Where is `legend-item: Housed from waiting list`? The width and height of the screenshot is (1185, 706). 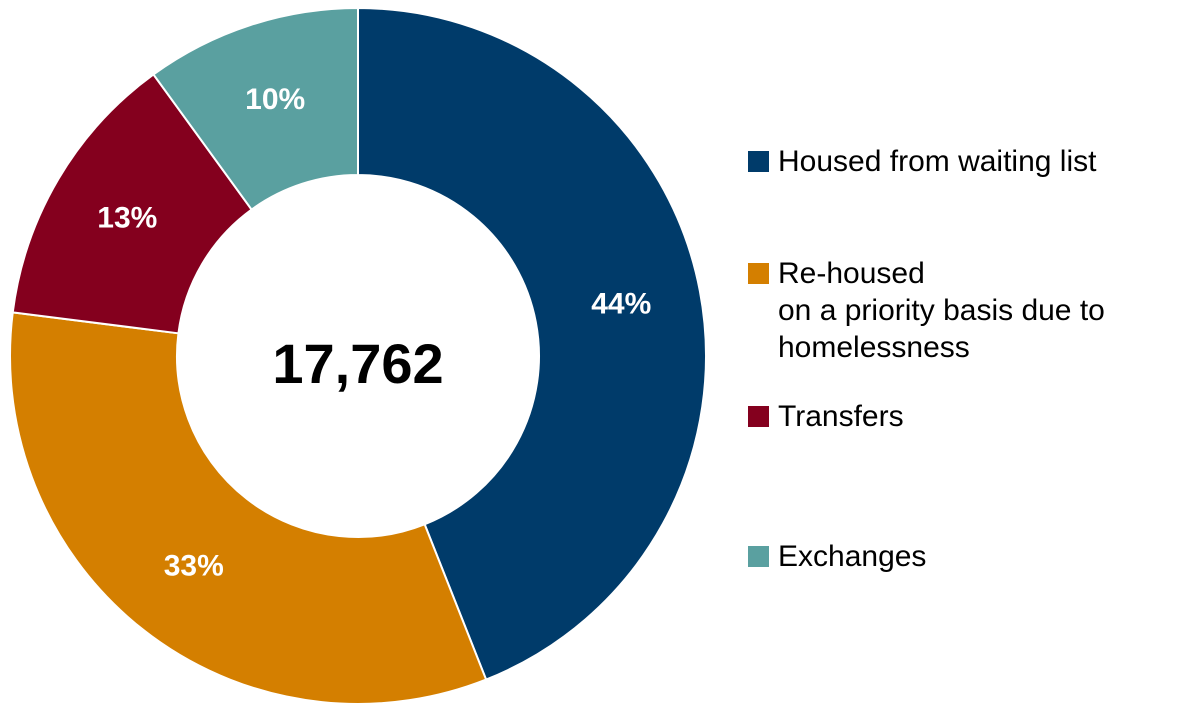 legend-item: Housed from waiting list is located at coordinates (963, 161).